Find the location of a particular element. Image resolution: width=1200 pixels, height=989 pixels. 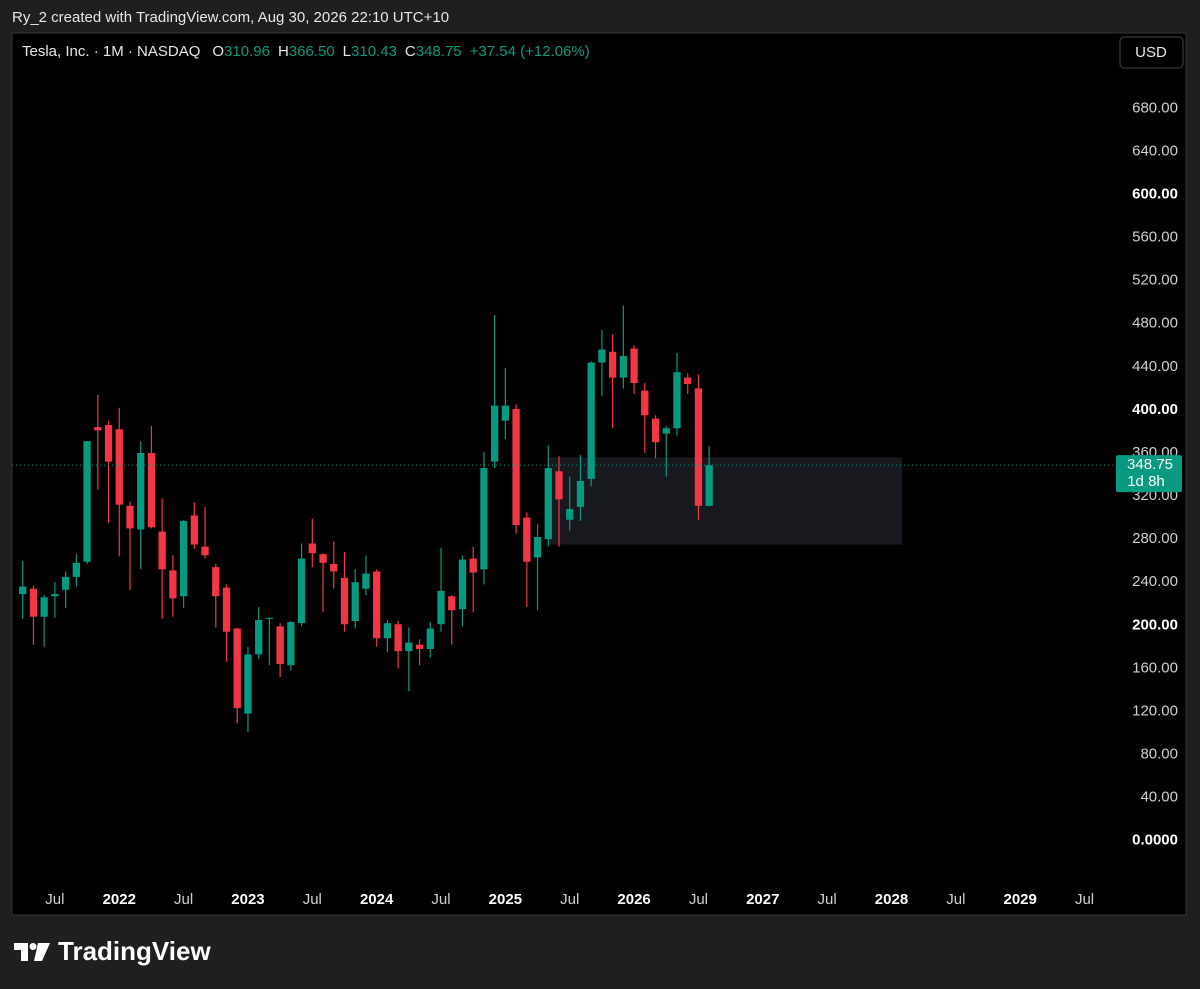

y-tick-label: 680.00 is located at coordinates (1155, 107).